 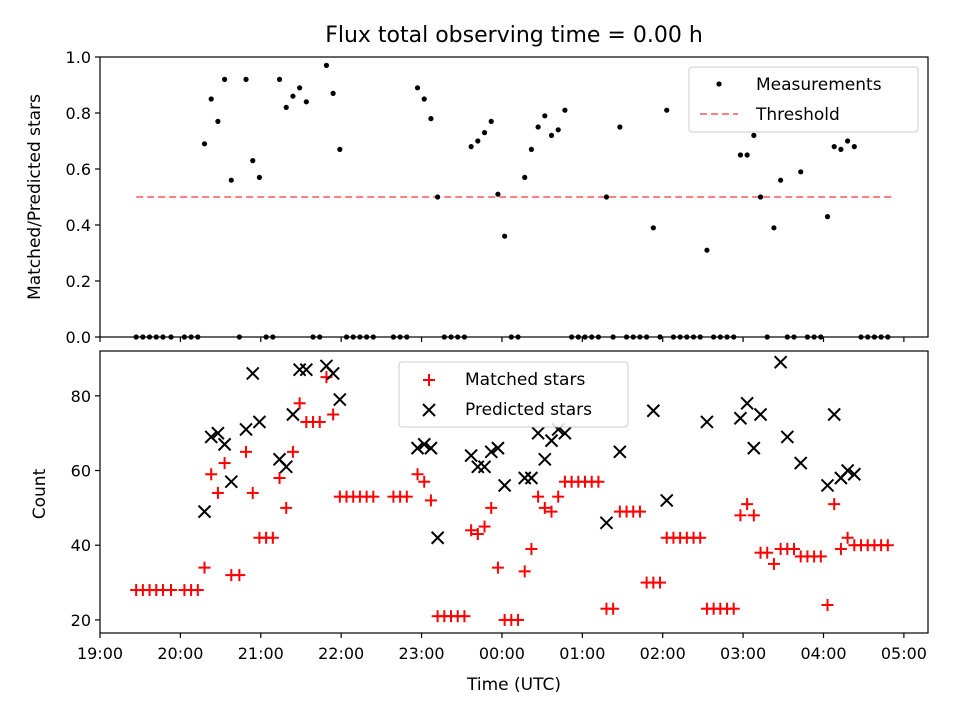 I want to click on chart-title: Flux total observing time = 0.00 h, so click(x=514, y=35).